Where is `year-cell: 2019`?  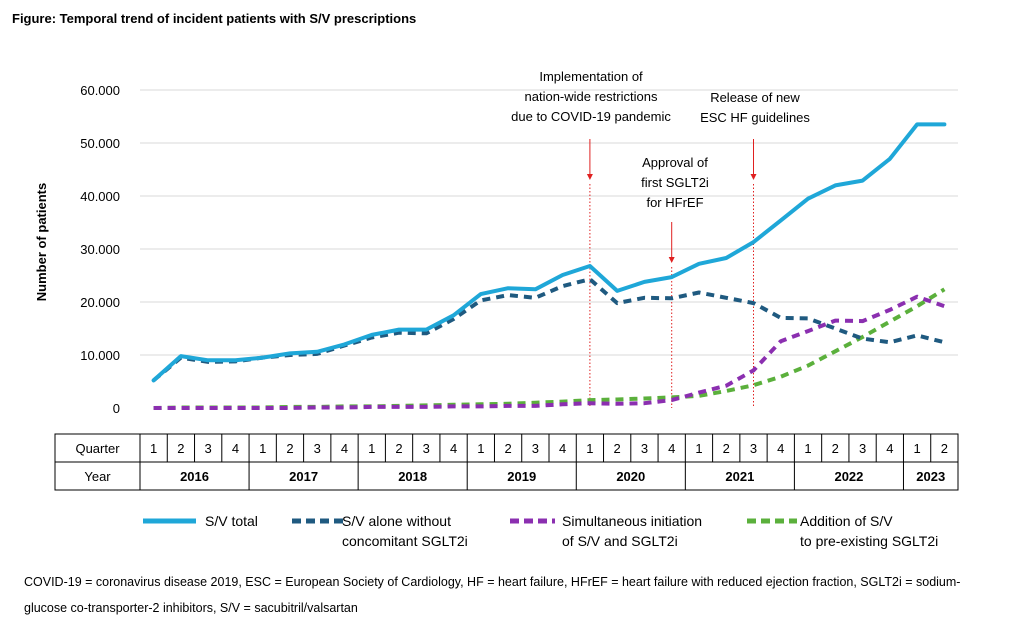 year-cell: 2019 is located at coordinates (521, 476).